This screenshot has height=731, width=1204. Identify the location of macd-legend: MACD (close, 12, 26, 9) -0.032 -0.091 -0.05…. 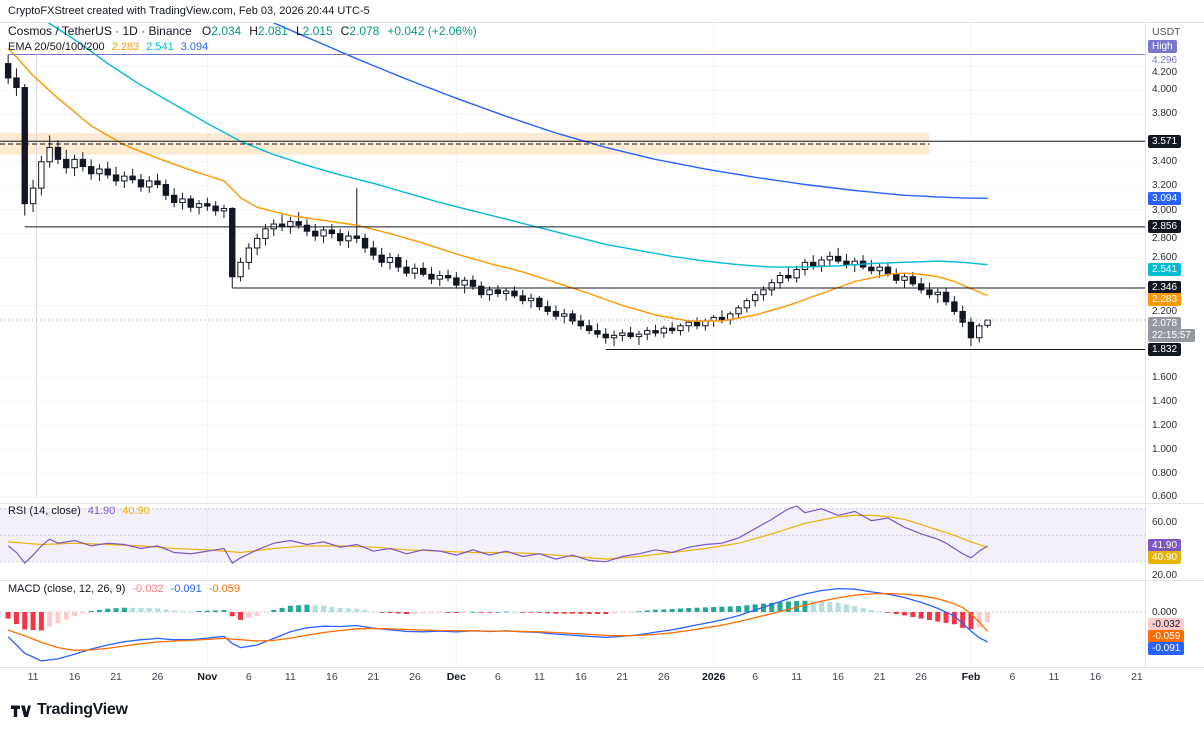
(124, 589).